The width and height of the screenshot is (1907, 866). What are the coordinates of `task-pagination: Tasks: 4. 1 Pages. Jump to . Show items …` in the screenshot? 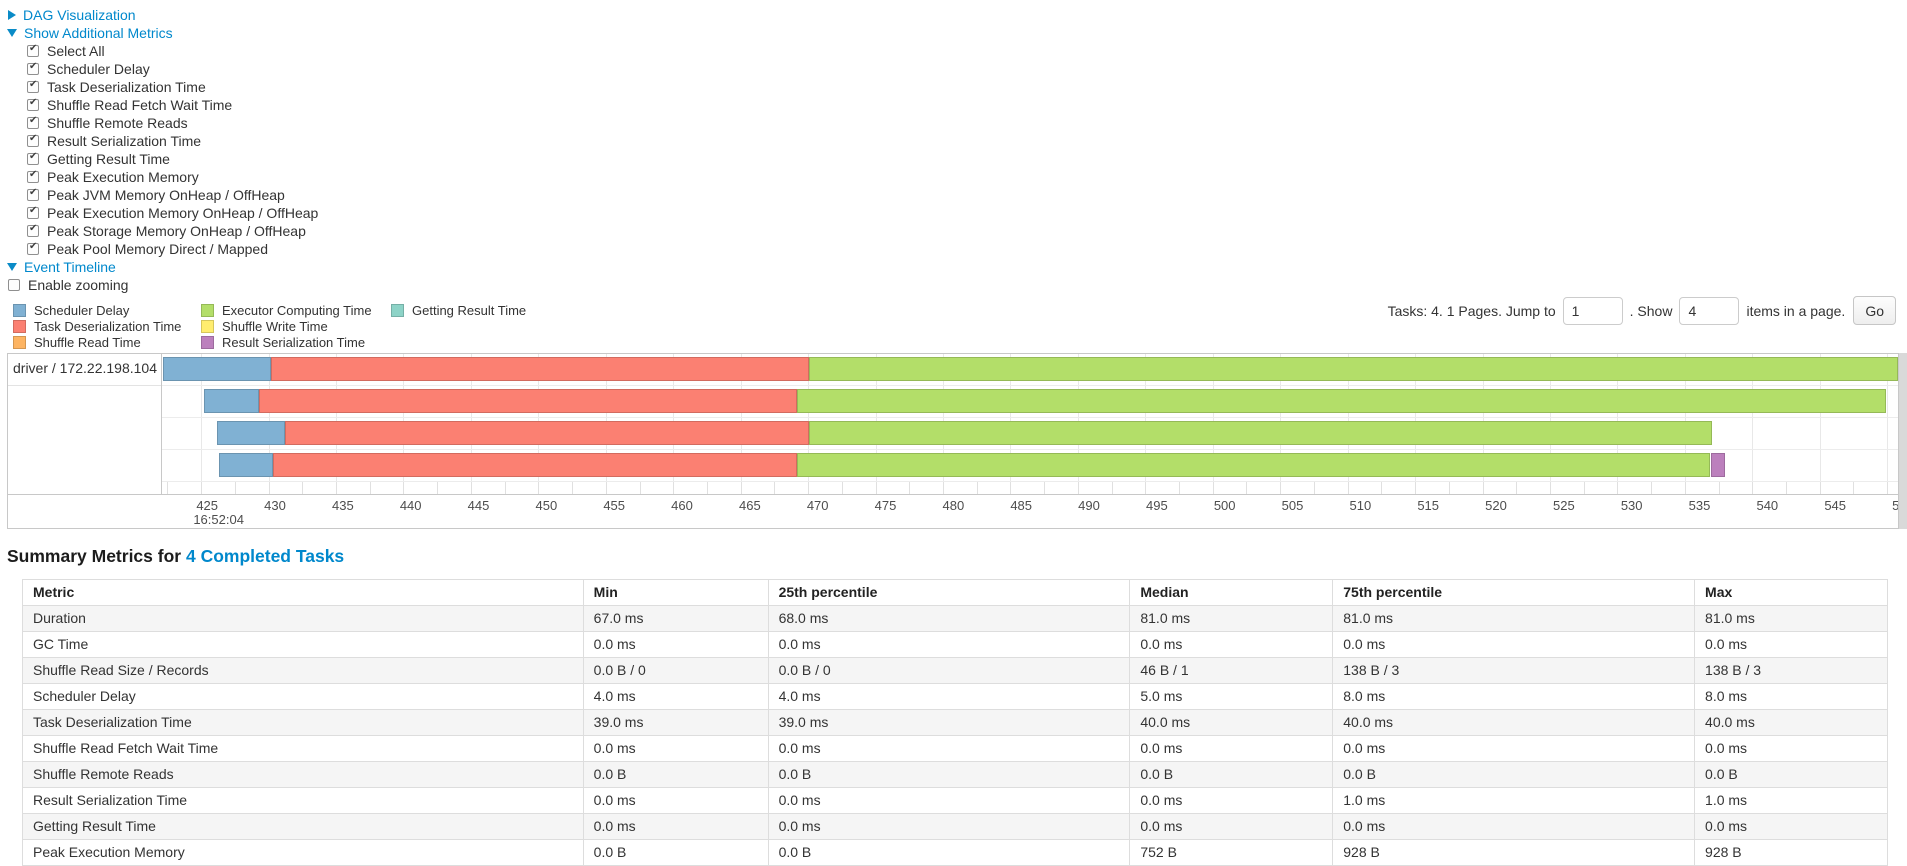 It's located at (1642, 310).